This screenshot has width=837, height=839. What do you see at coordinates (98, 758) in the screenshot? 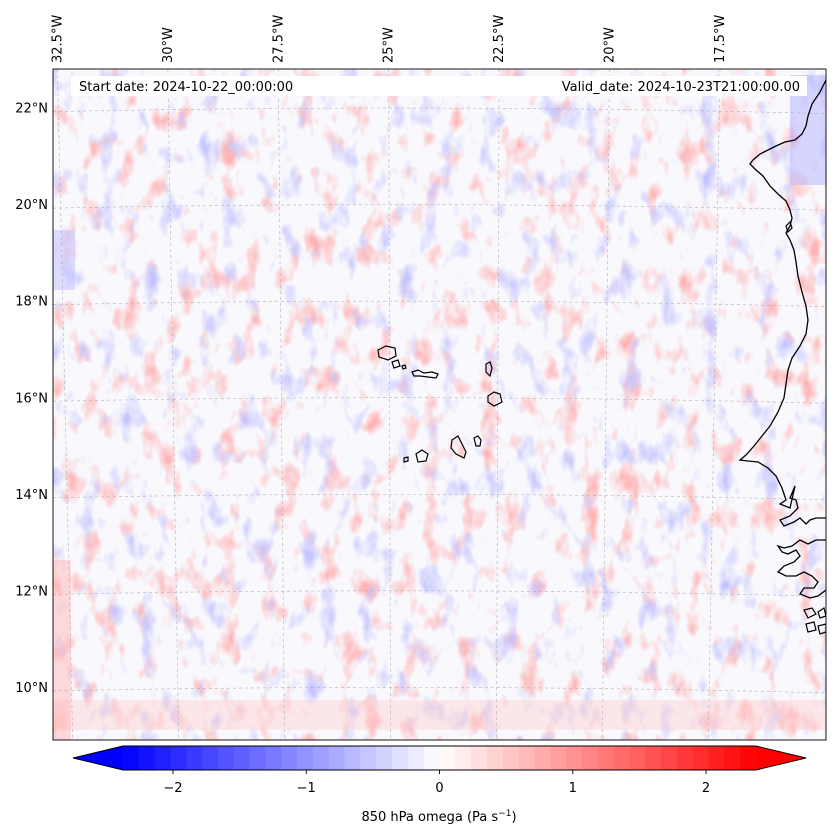
I see `colorbar-min-extend` at bounding box center [98, 758].